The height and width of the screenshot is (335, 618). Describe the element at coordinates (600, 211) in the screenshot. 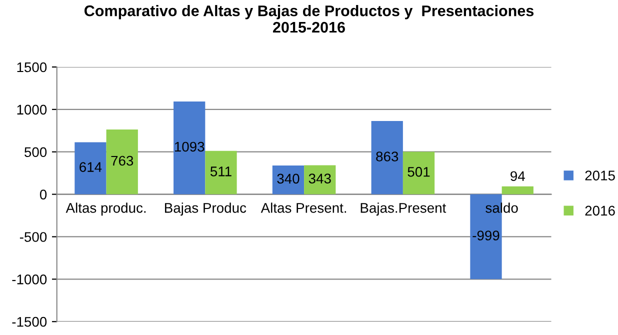

I see `legend-label: 2016` at that location.